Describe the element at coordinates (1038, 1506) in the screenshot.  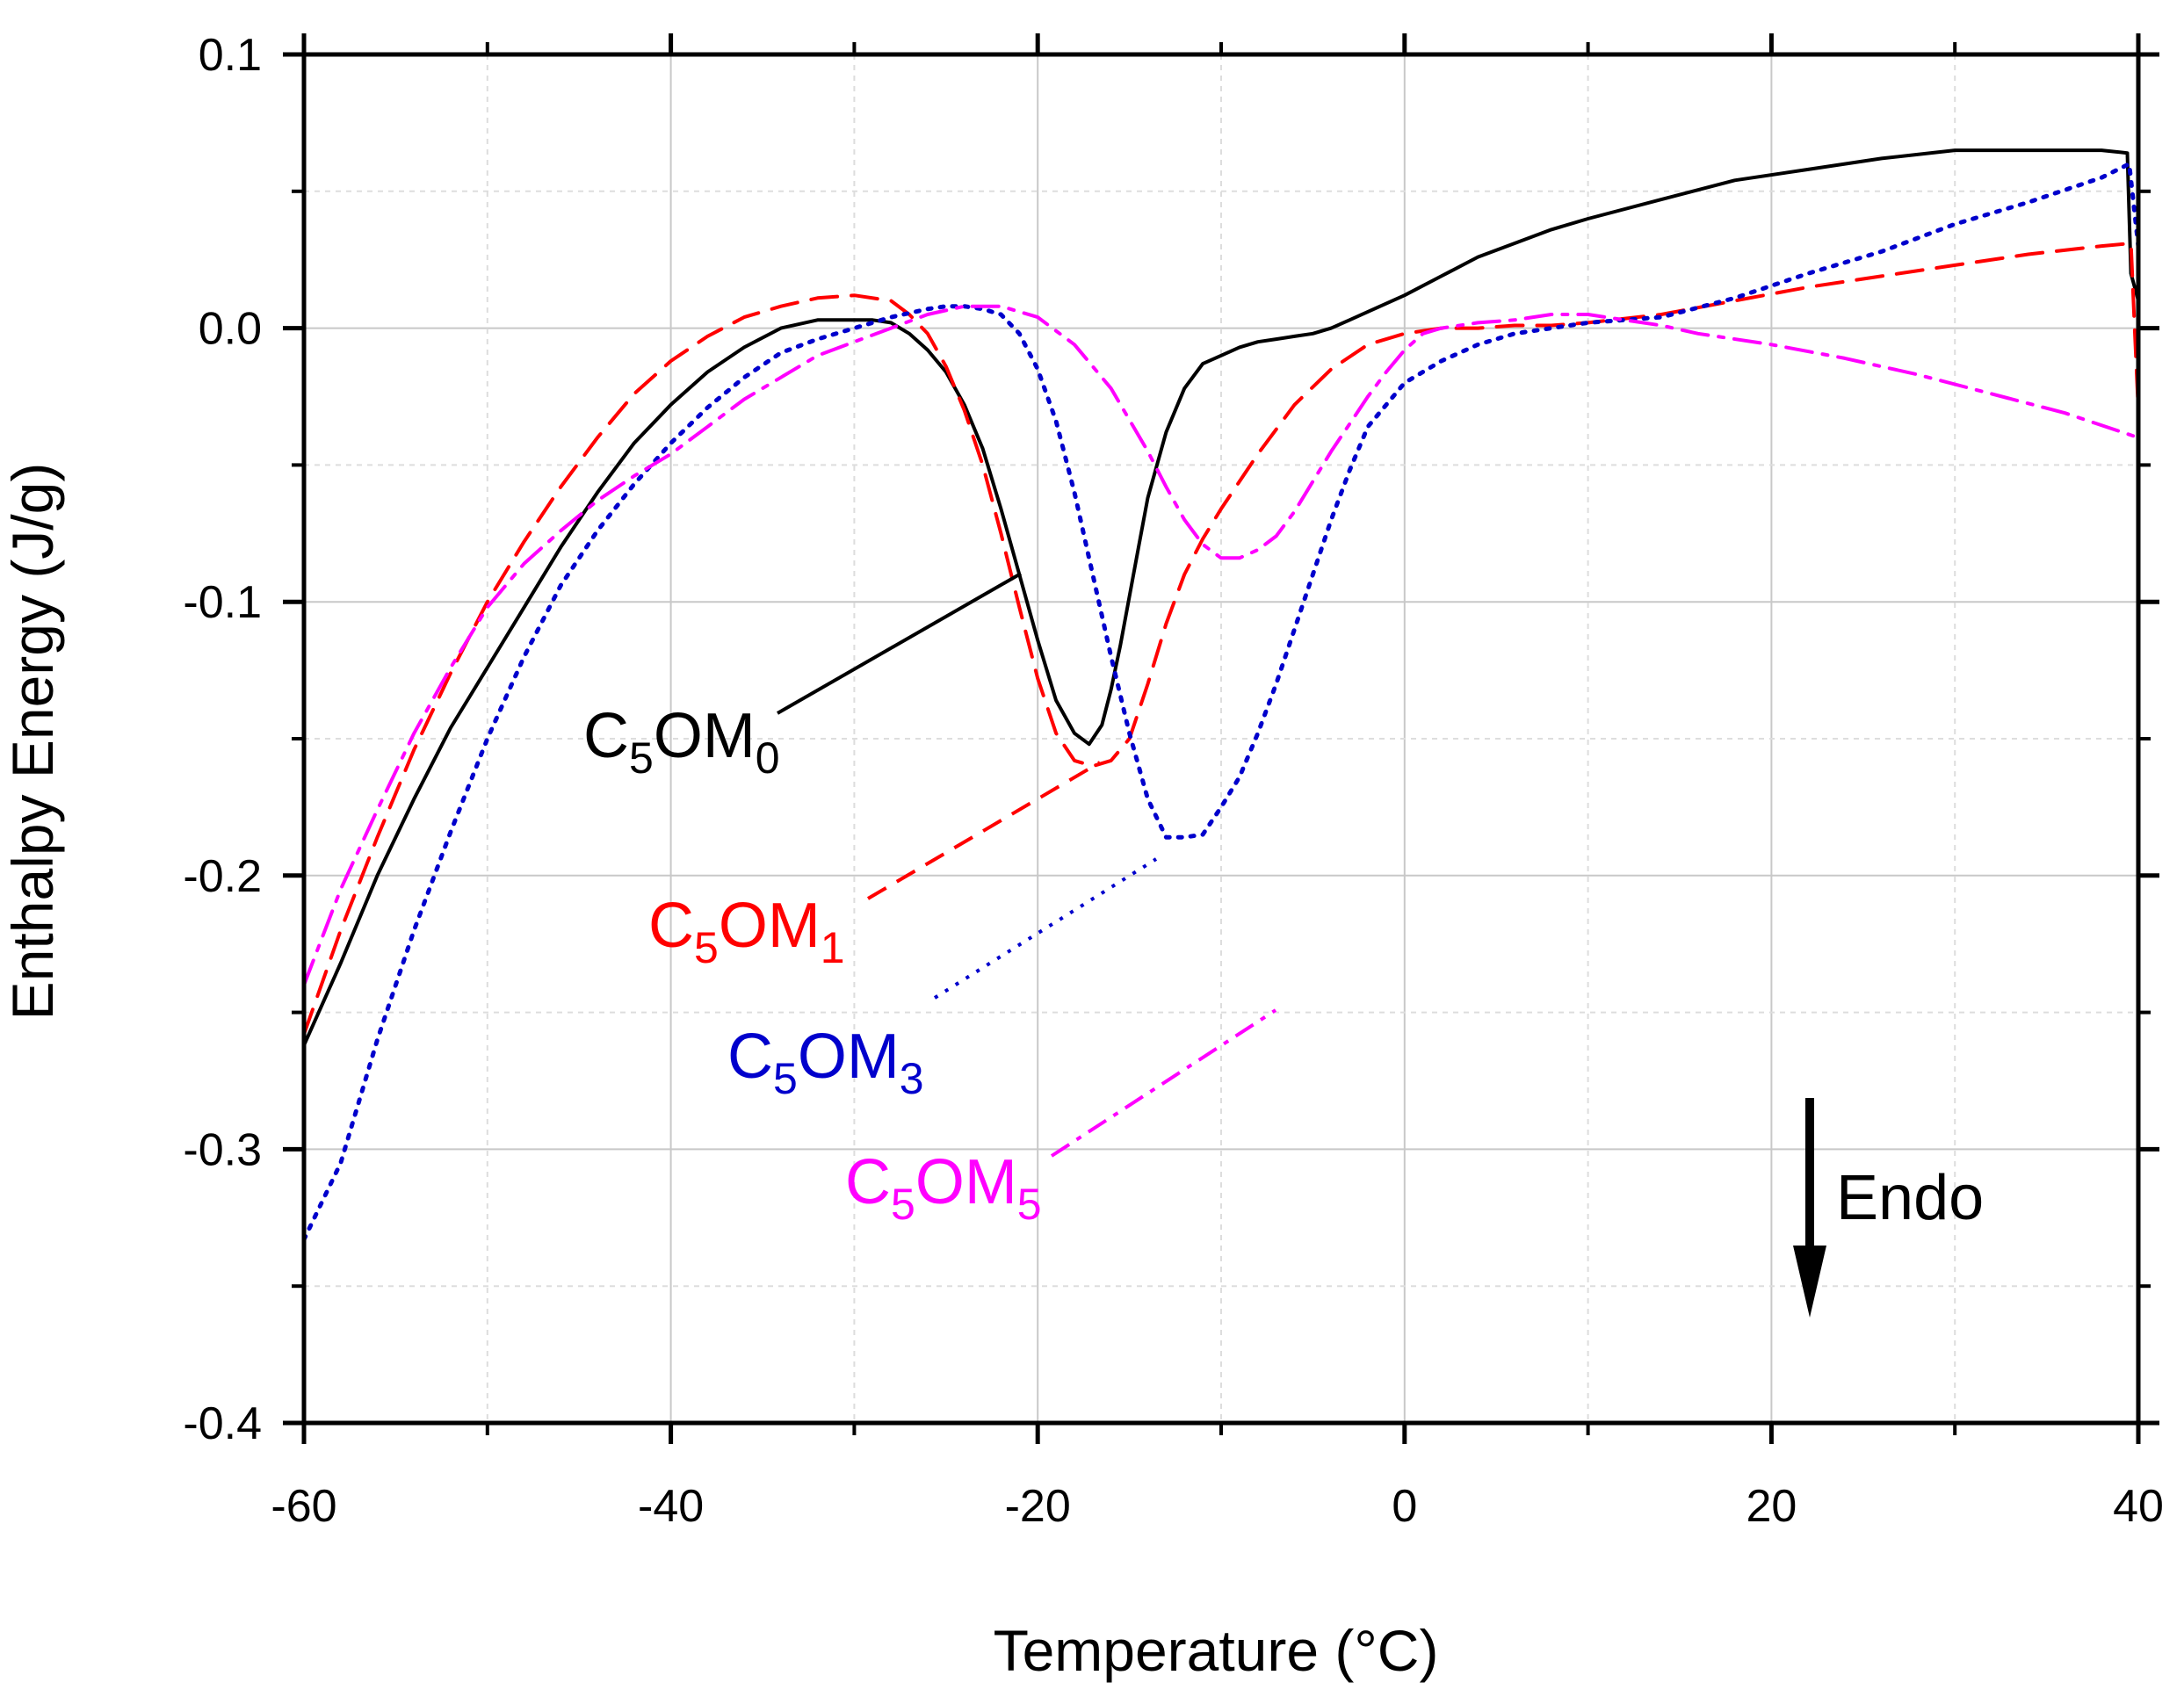
I see `x-tick-label: -20` at that location.